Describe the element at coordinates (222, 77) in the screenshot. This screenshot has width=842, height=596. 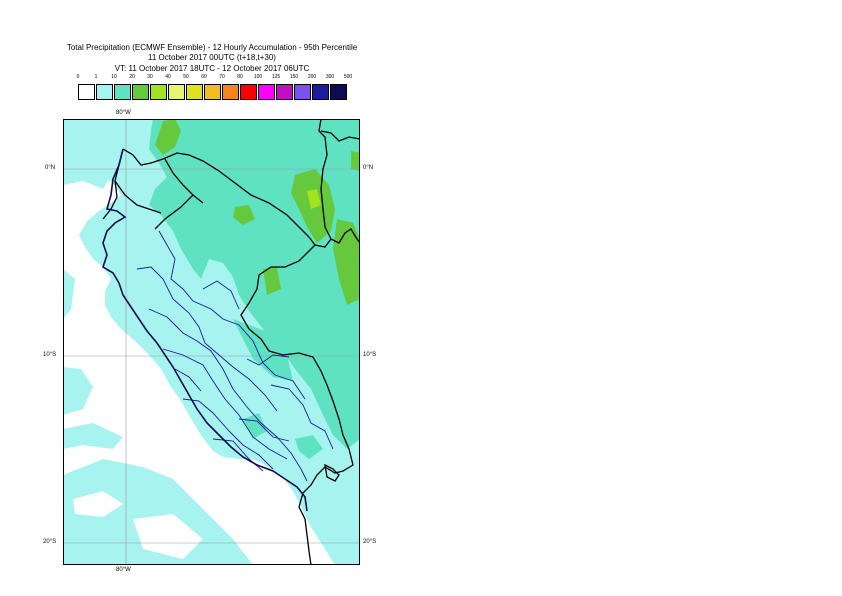
I see `legend-label-8: 70` at that location.